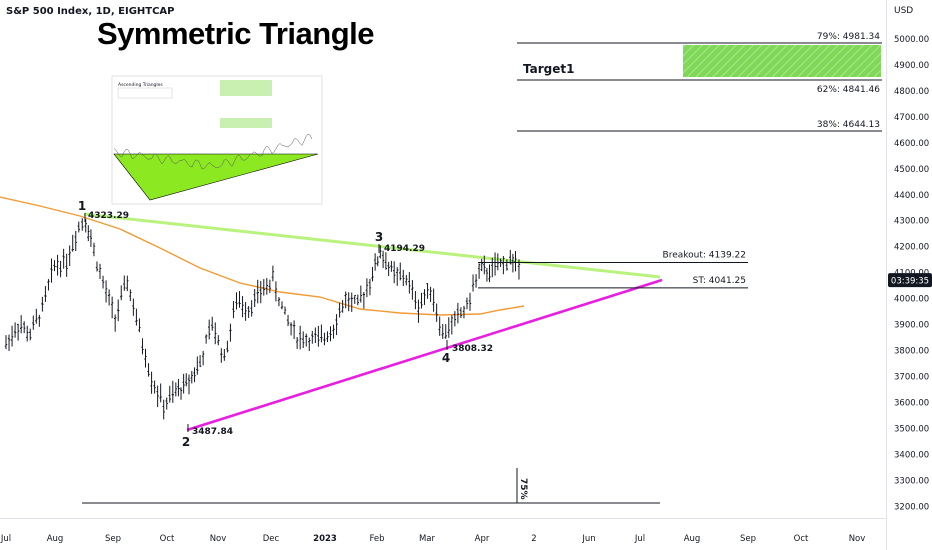  I want to click on y-tick-label: 4200.00, so click(911, 248).